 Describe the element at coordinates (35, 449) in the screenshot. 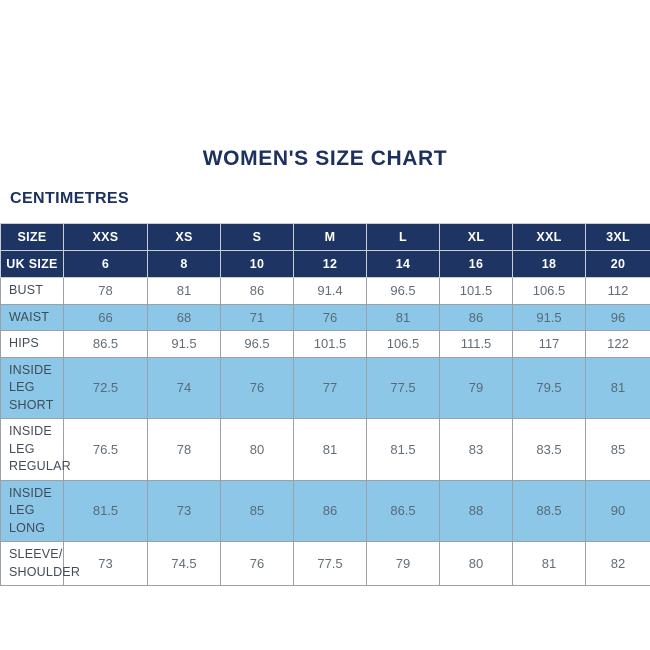

I see `measurement-row-label: INSIDE LEG REGULAR` at that location.